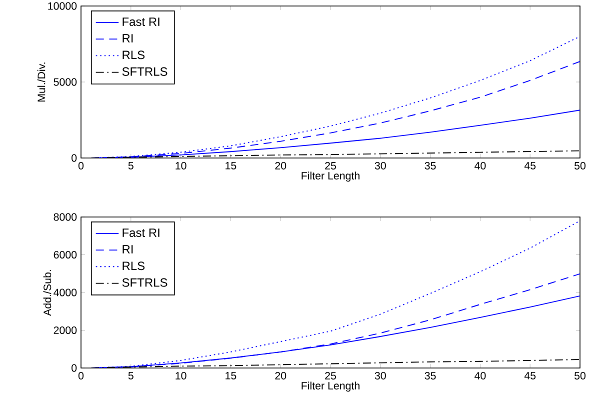 The height and width of the screenshot is (415, 602). Describe the element at coordinates (47, 293) in the screenshot. I see `y-axis-title: Add./Sub.` at that location.